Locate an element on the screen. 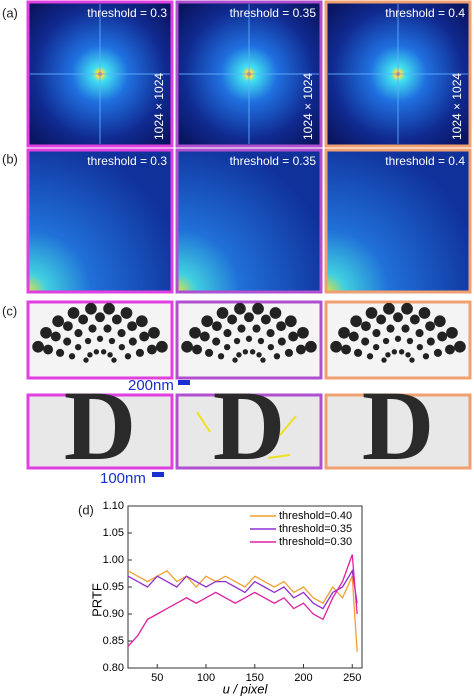  scale-label: 100nm is located at coordinates (123, 478).